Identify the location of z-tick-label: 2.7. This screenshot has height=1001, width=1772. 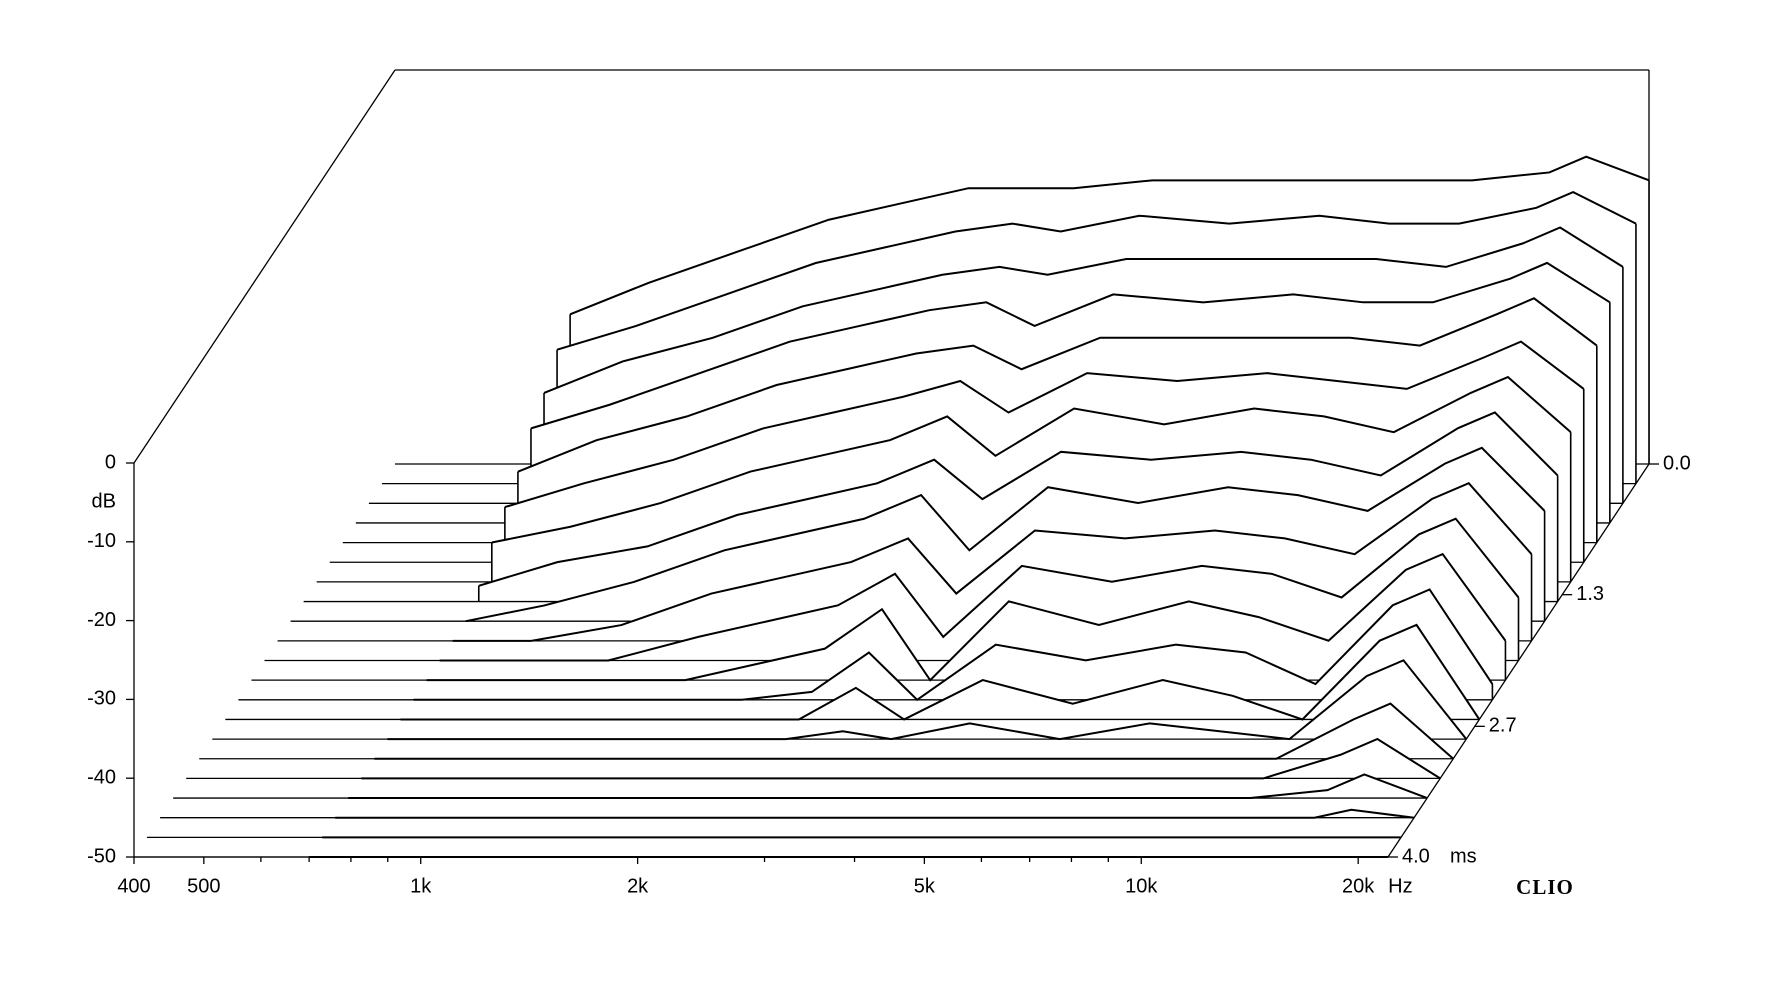
(1503, 726).